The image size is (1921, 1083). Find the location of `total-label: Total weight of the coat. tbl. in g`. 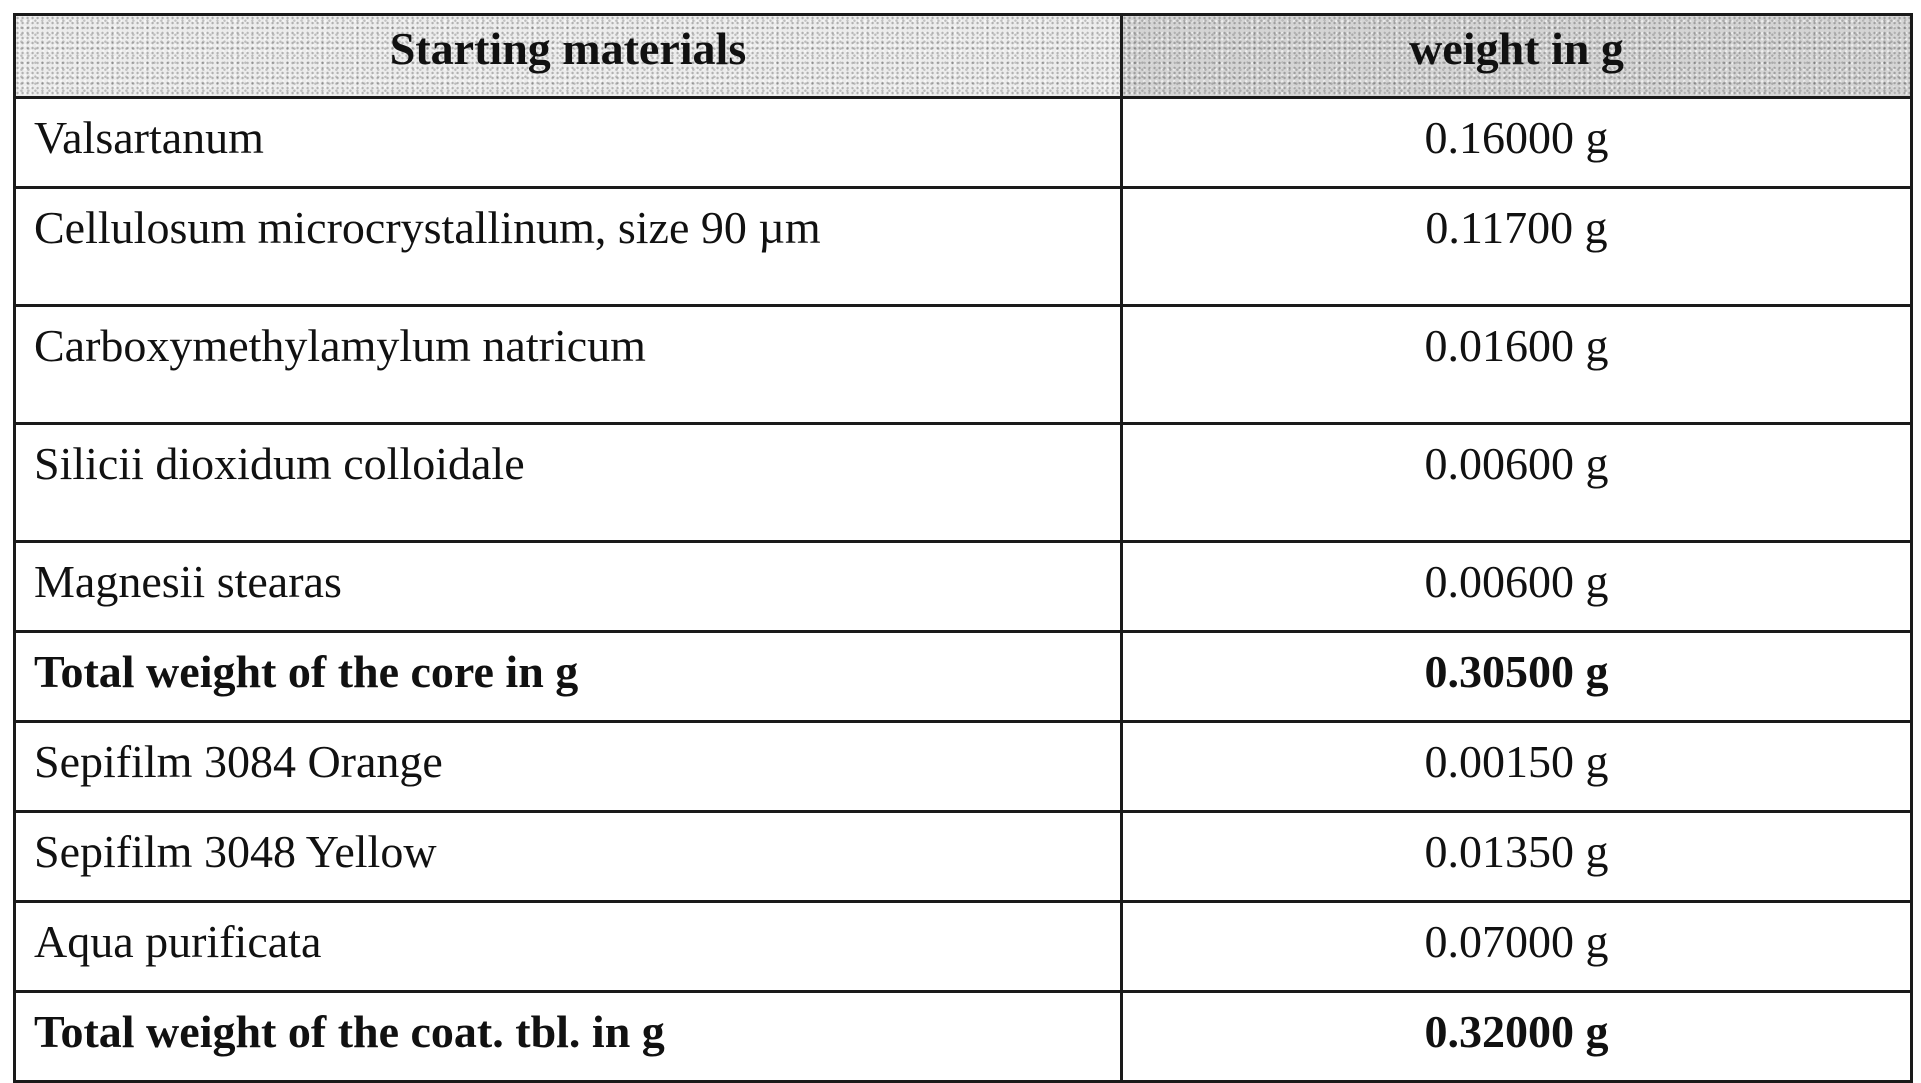

total-label: Total weight of the coat. tbl. in g is located at coordinates (568, 1036).